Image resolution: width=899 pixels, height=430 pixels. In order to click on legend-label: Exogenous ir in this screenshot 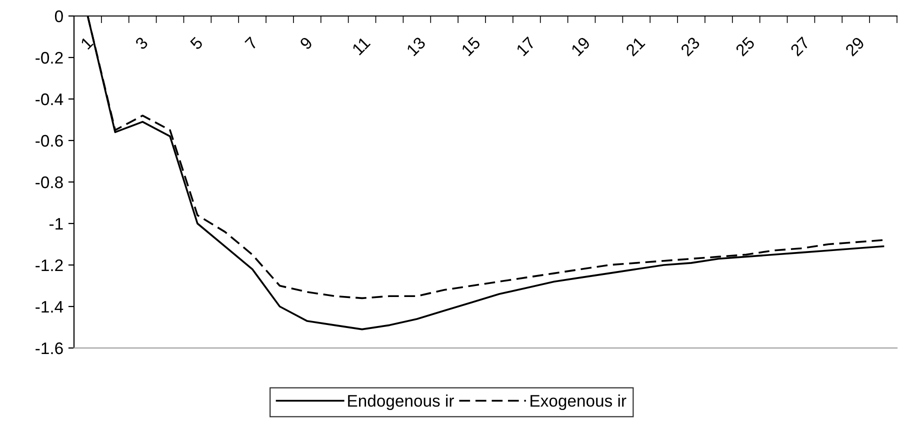, I will do `click(578, 402)`.